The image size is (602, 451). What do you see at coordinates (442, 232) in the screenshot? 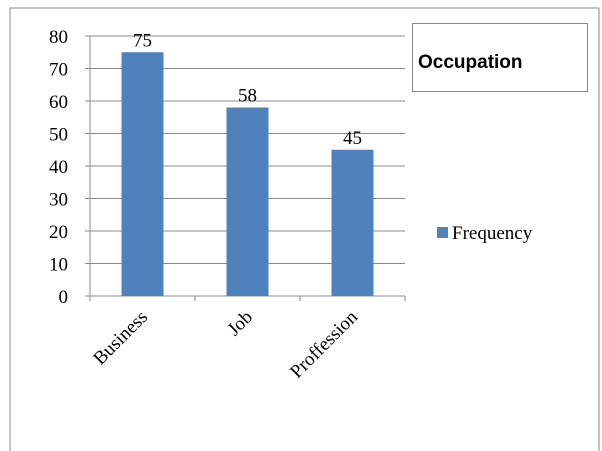
I see `legend-swatch` at bounding box center [442, 232].